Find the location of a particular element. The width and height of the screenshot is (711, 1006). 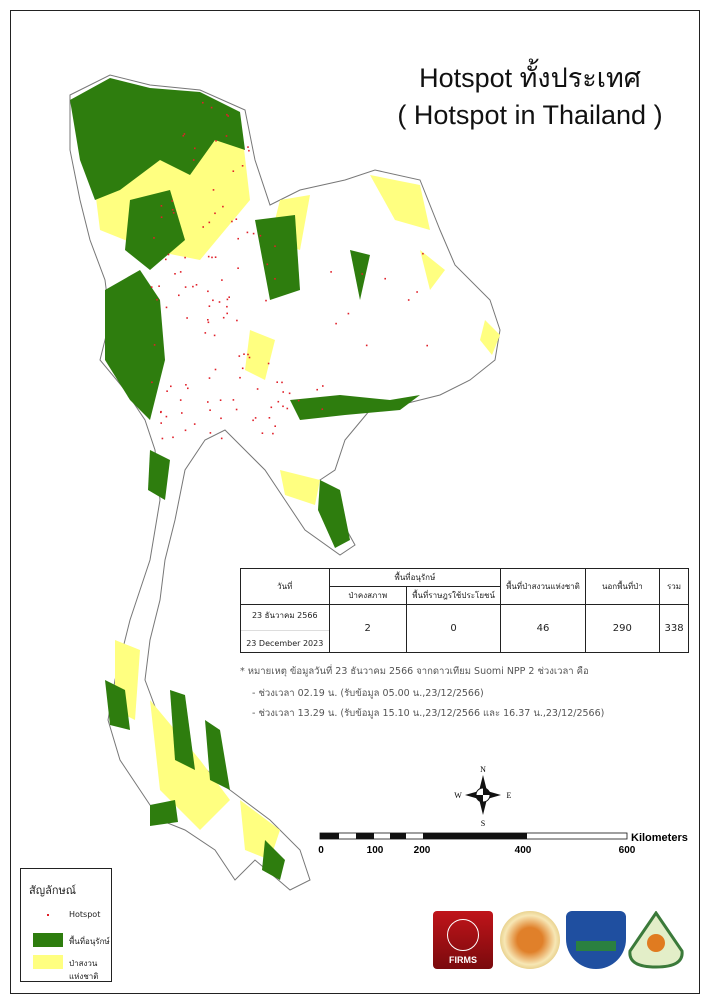

row-date: 23 ธันวาคม 2566 23 December 2023 is located at coordinates (285, 628).